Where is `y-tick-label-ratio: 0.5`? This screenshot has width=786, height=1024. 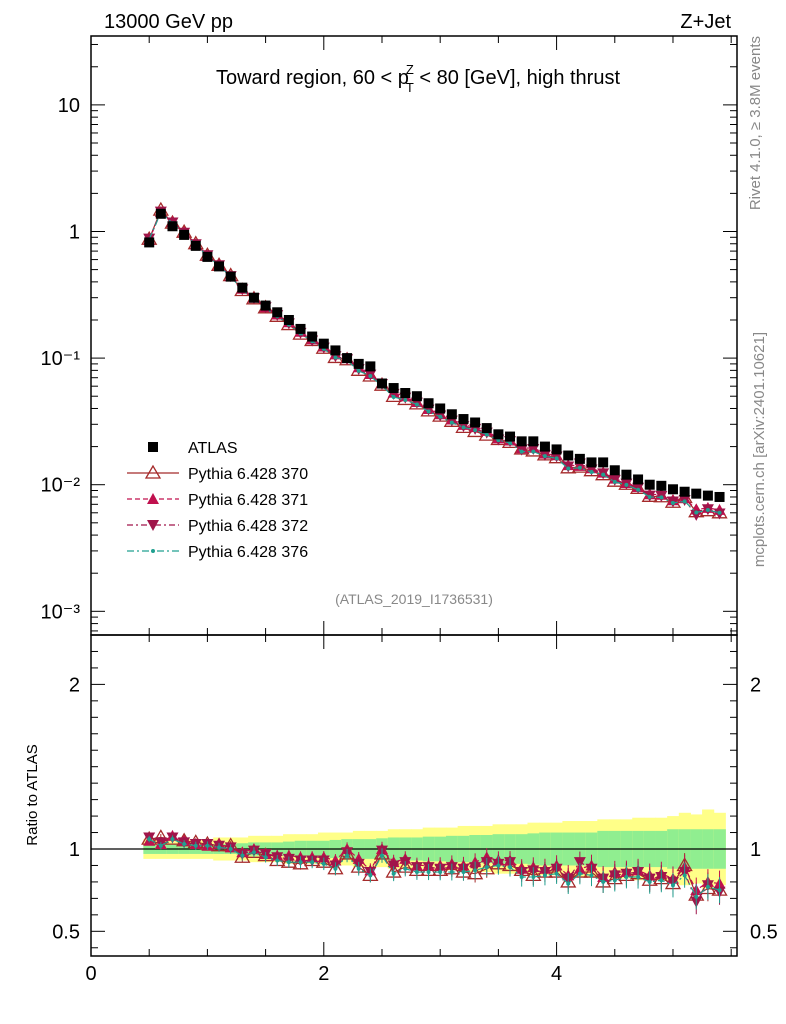
y-tick-label-ratio: 0.5 is located at coordinates (66, 932).